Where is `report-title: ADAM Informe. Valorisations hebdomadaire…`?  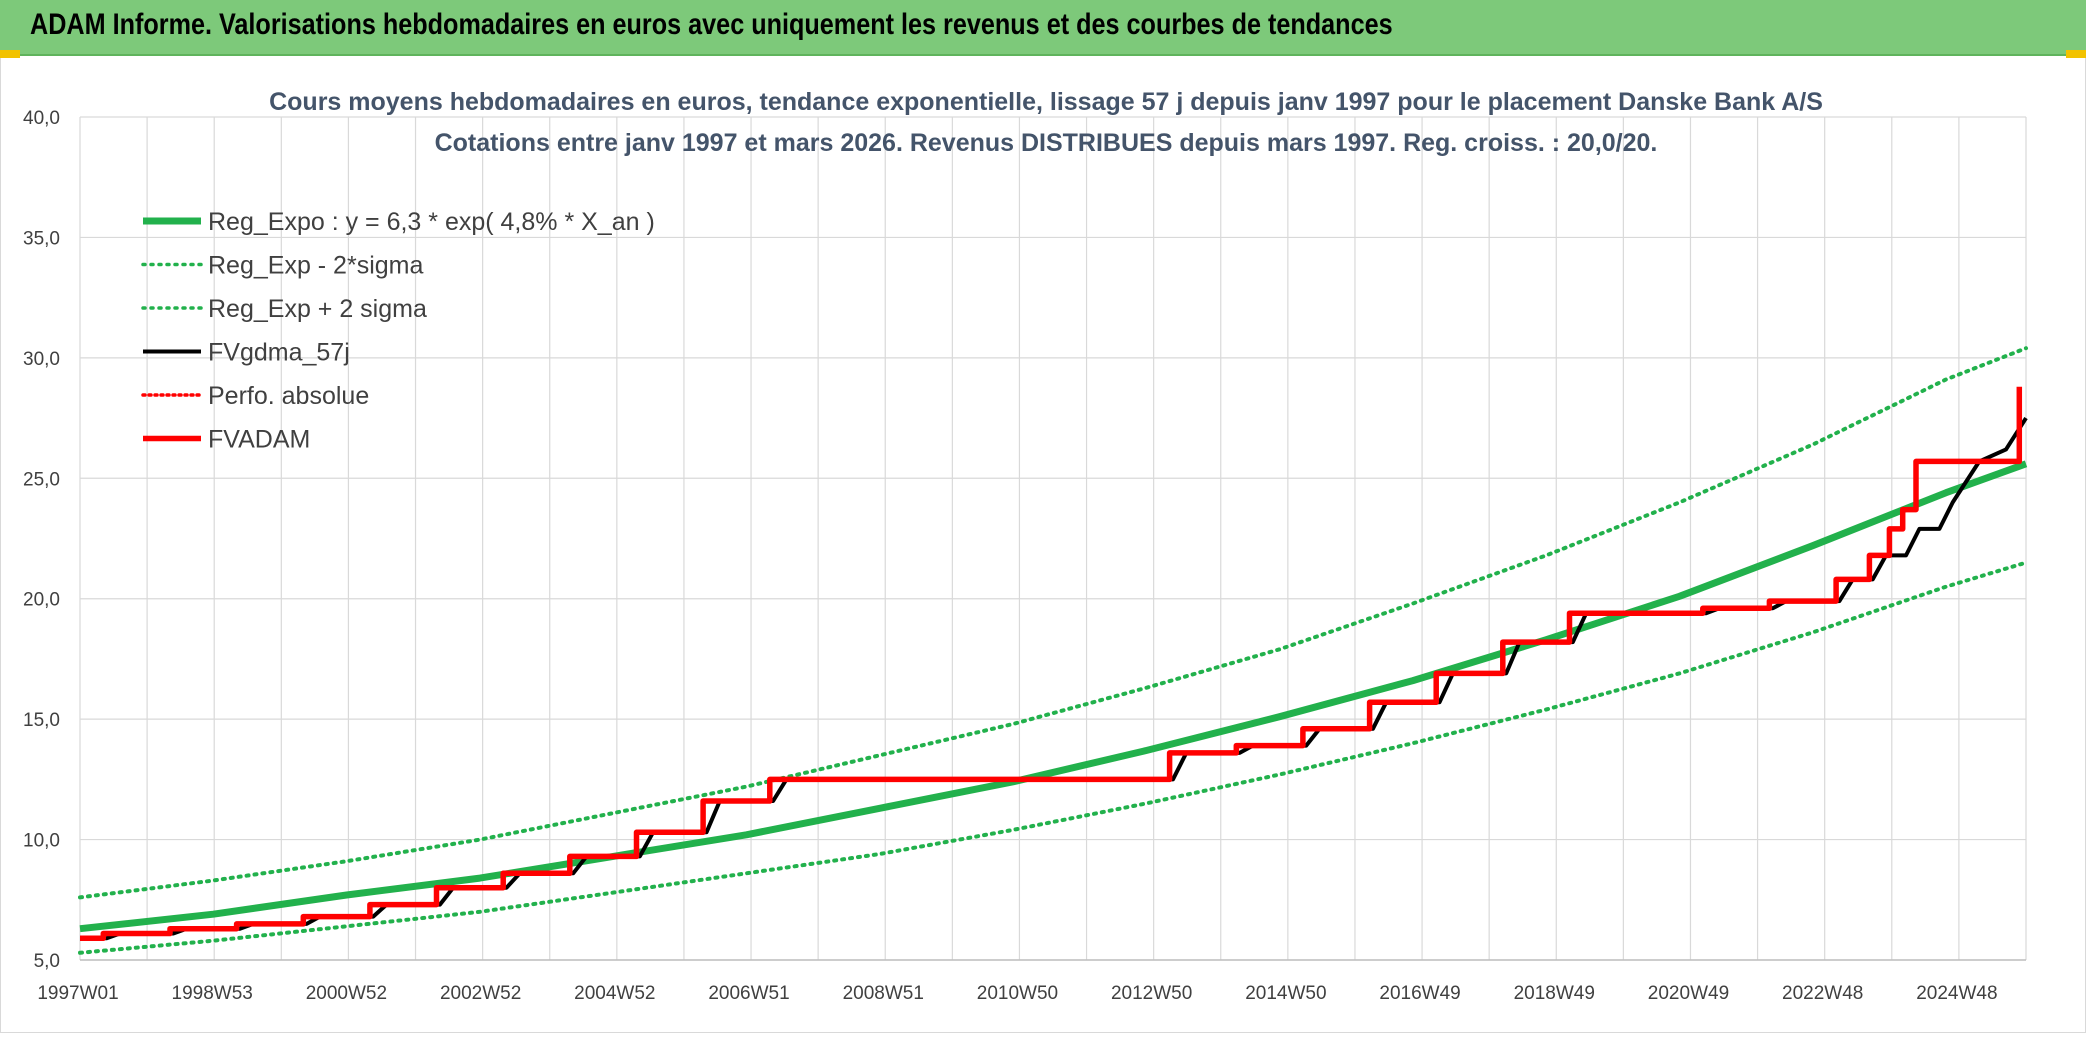
report-title: ADAM Informe. Valorisations hebdomadaire… is located at coordinates (711, 24).